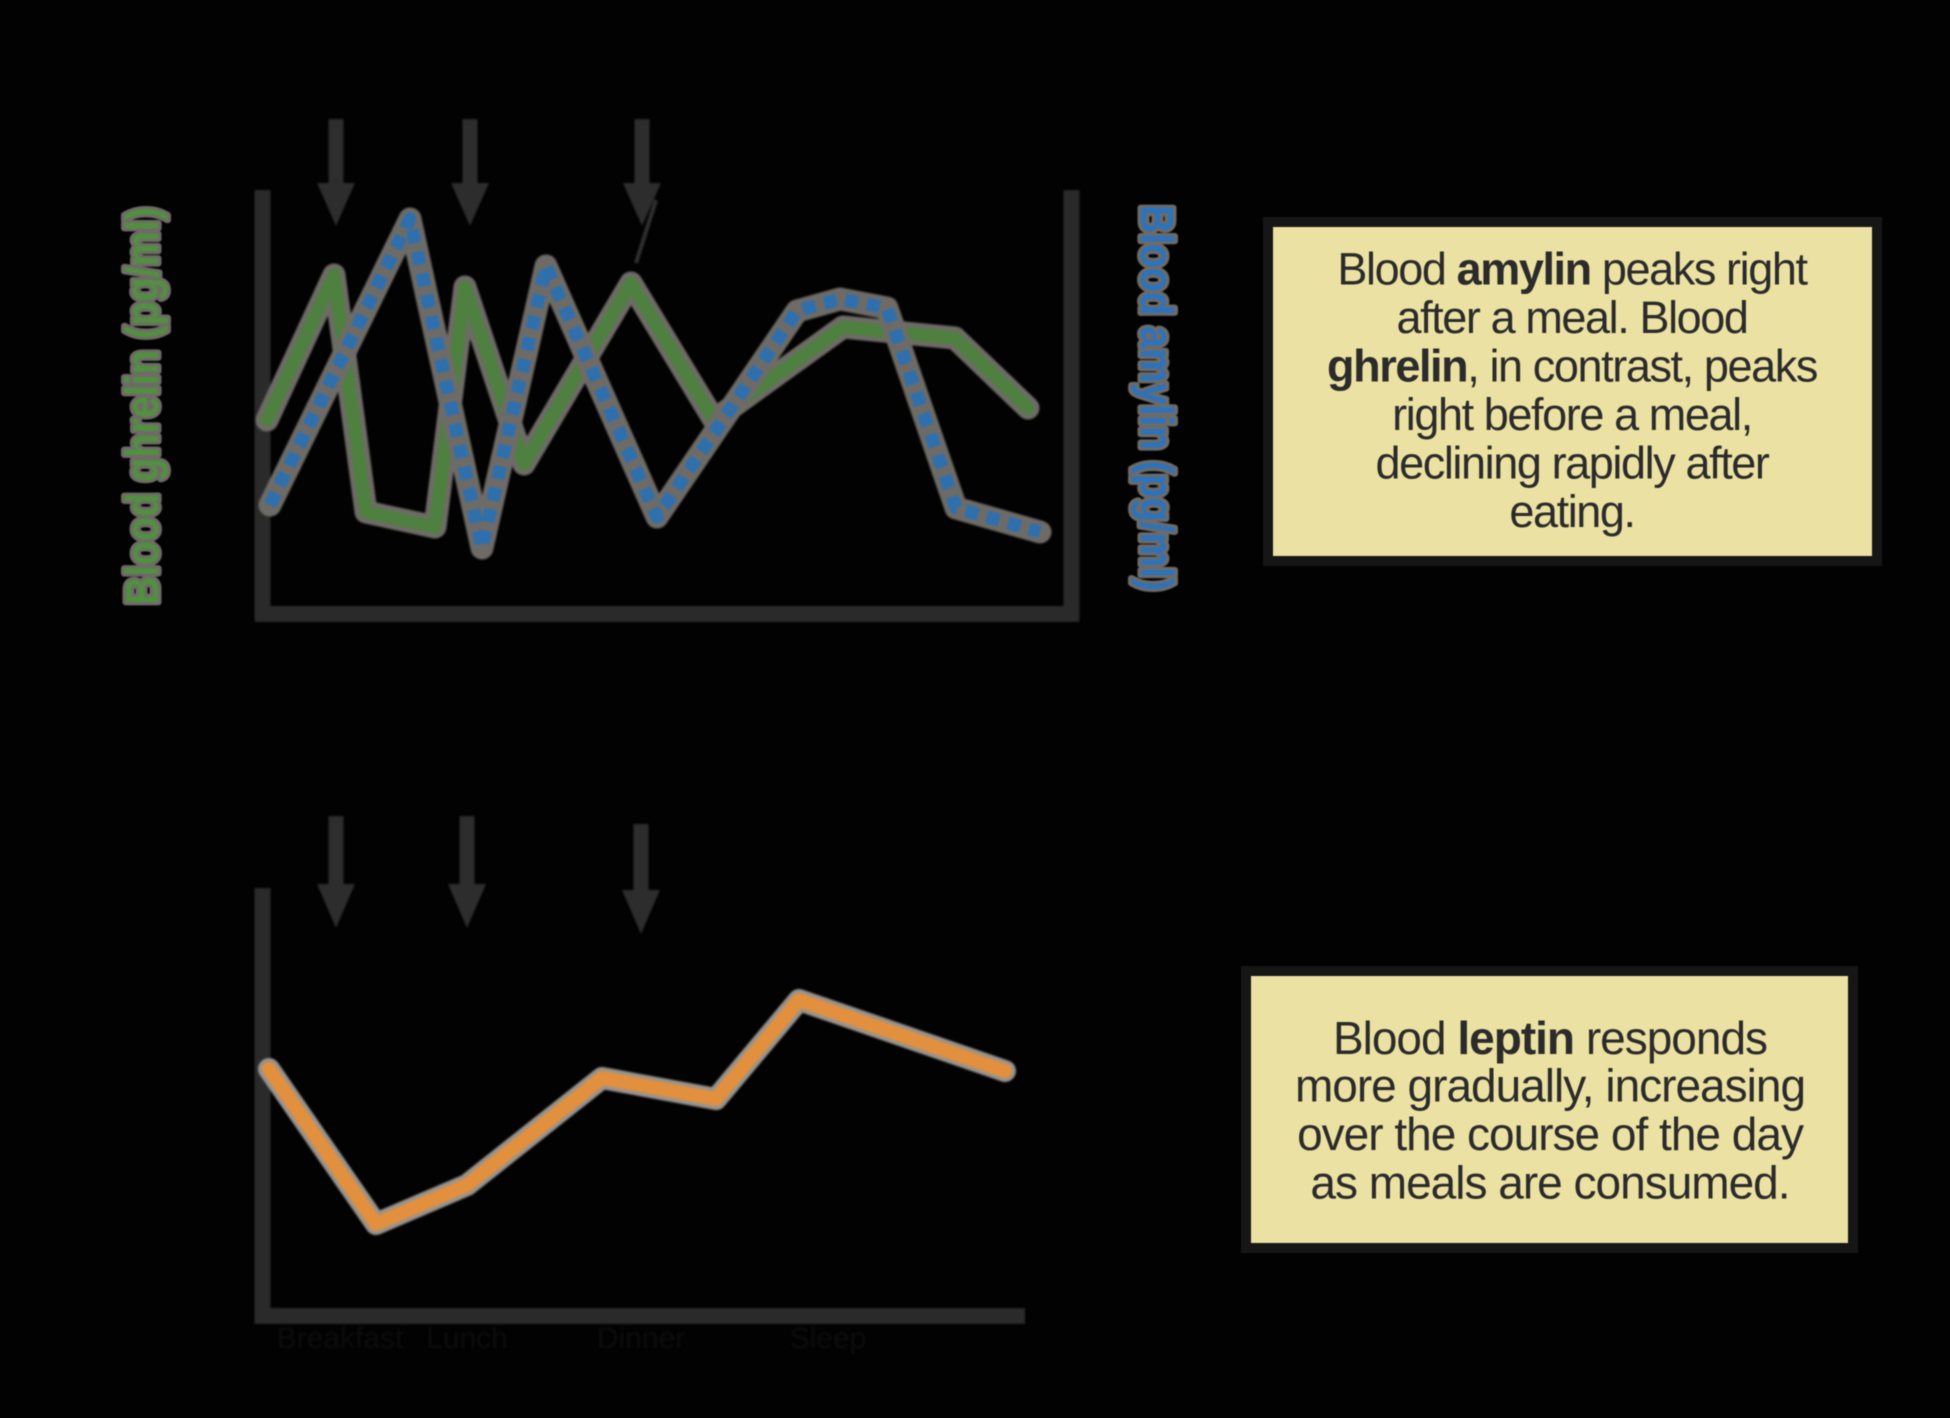  Describe the element at coordinates (1572, 463) in the screenshot. I see `svg-text: declining rapidly after` at that location.